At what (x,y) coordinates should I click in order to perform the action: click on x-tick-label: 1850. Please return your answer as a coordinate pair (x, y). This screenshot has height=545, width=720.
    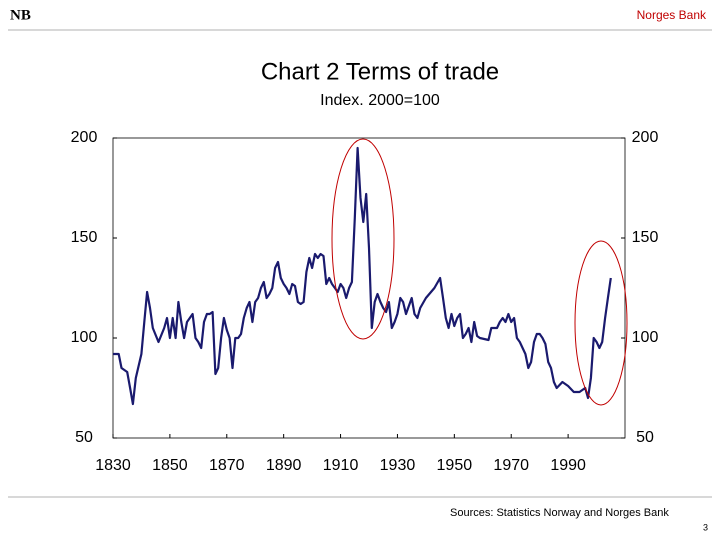
    Looking at the image, I should click on (170, 465).